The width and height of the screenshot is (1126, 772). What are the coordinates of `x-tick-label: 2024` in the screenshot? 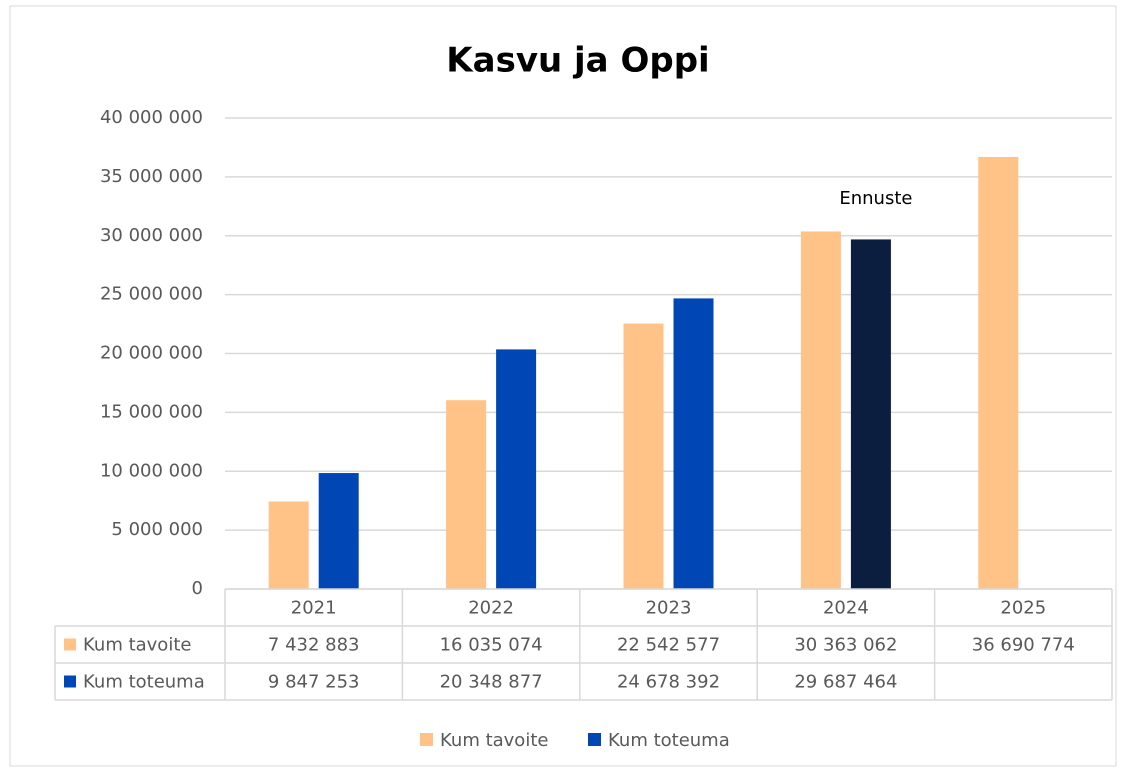 It's located at (846, 608).